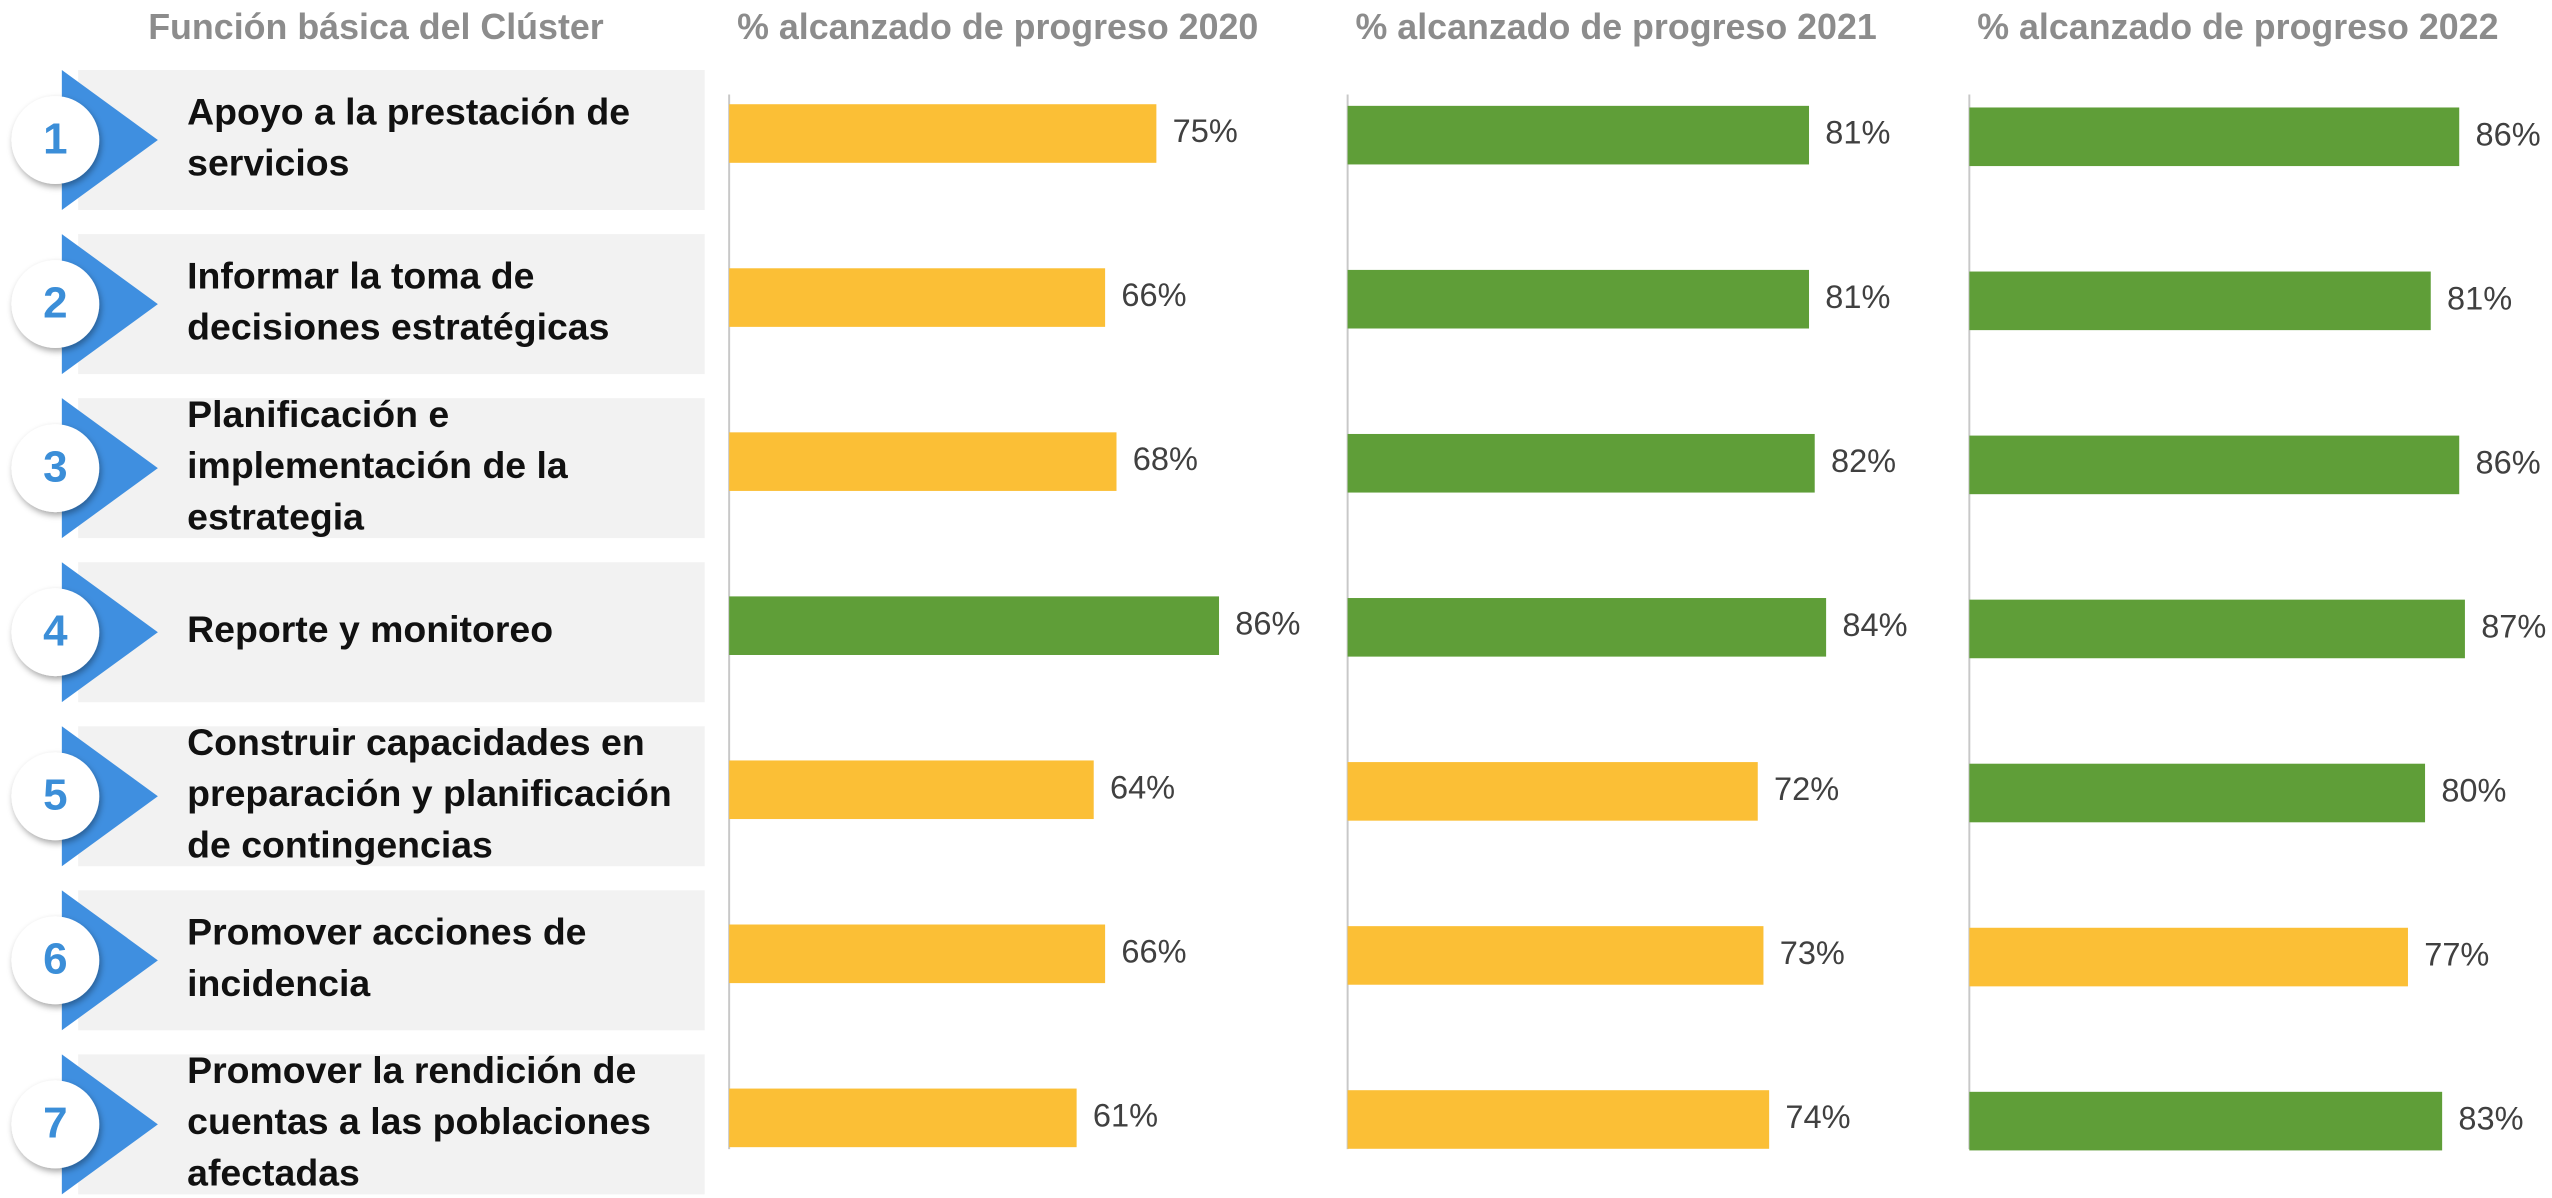 This screenshot has height=1198, width=2552. Describe the element at coordinates (370, 629) in the screenshot. I see `row-label: Reporte y monitoreo` at that location.